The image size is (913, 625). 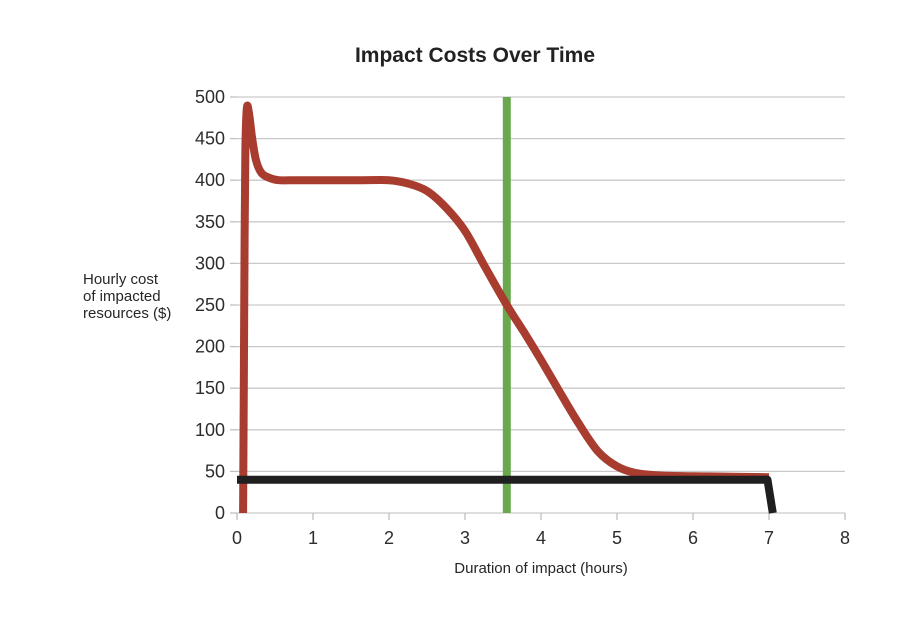 I want to click on chart-title: Impact Costs Over Time, so click(x=475, y=55).